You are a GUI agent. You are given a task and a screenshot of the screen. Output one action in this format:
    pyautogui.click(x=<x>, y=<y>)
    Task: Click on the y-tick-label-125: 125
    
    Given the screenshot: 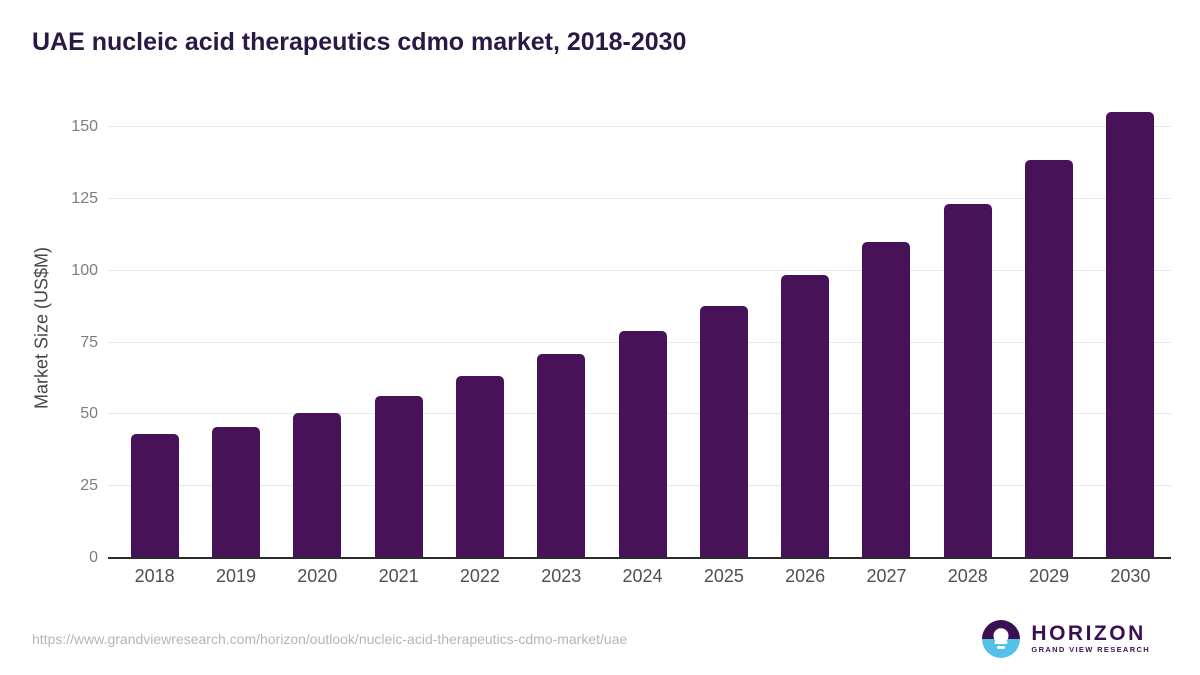 What is the action you would take?
    pyautogui.click(x=84, y=198)
    